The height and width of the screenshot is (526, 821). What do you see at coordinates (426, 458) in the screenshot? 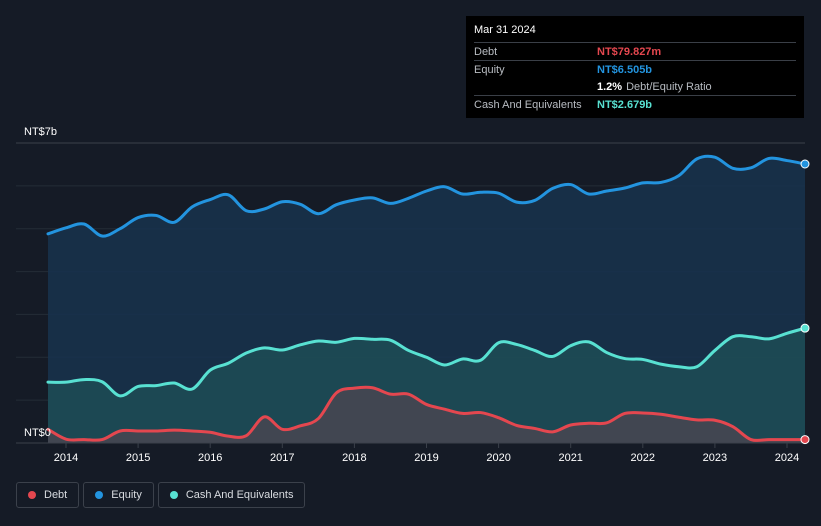
I see `x-tick-label: 2019` at bounding box center [426, 458].